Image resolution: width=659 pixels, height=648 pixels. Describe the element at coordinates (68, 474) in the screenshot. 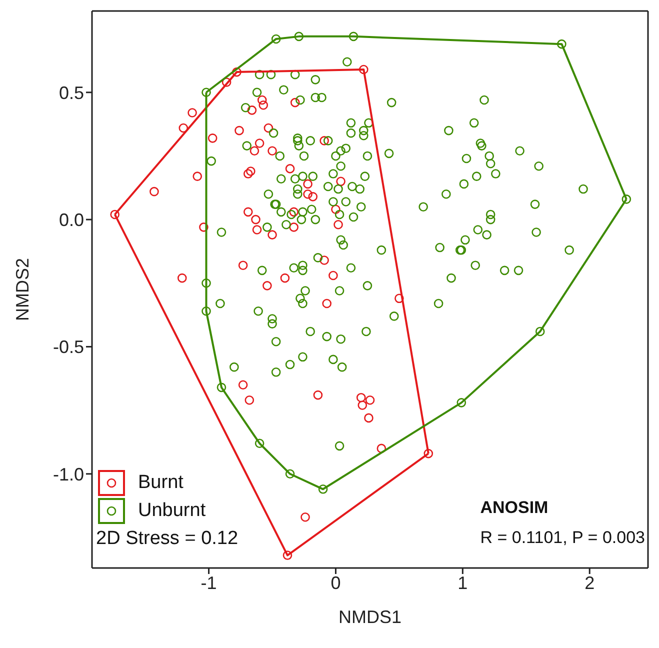

I see `y-tick-label: -1.0` at that location.